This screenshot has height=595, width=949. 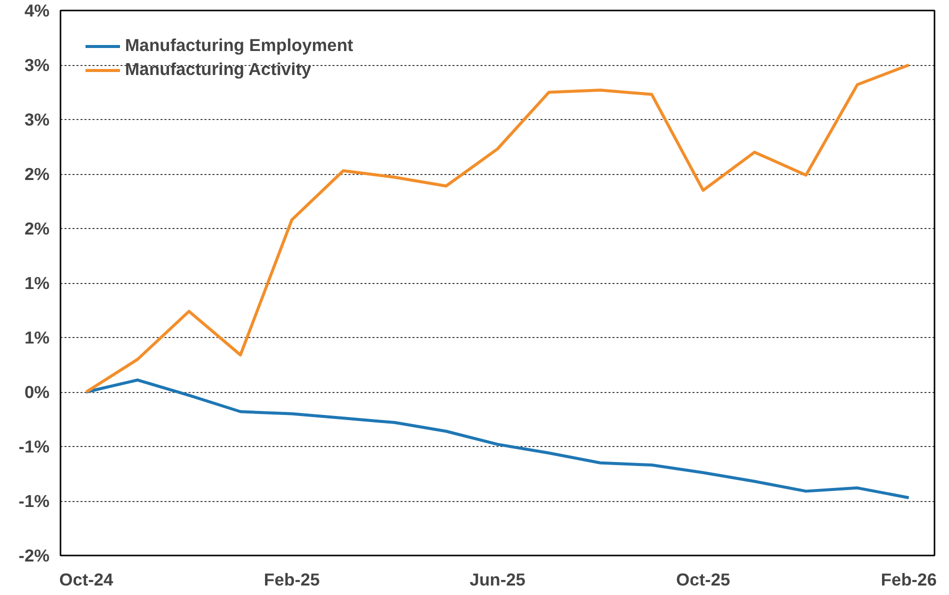 I want to click on x-tick-label: Jun-25, so click(x=498, y=580).